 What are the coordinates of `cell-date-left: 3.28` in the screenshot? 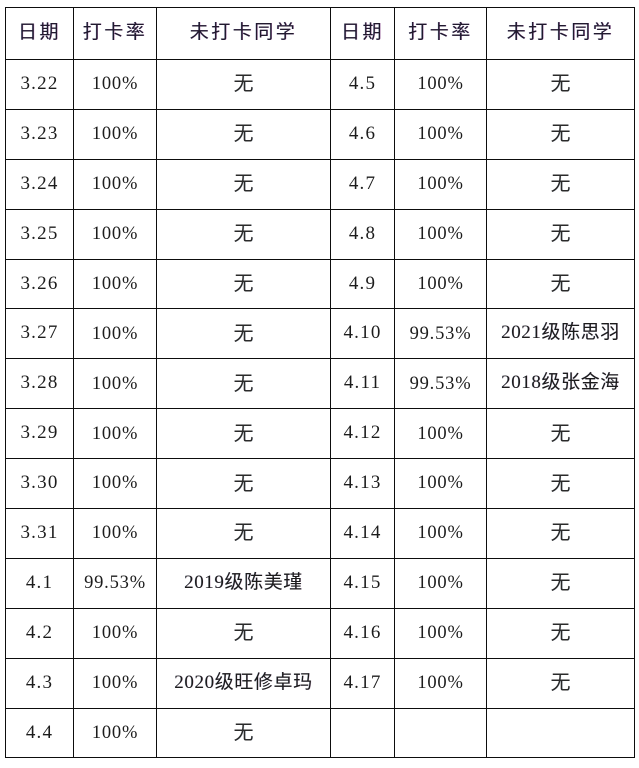 It's located at (39, 384).